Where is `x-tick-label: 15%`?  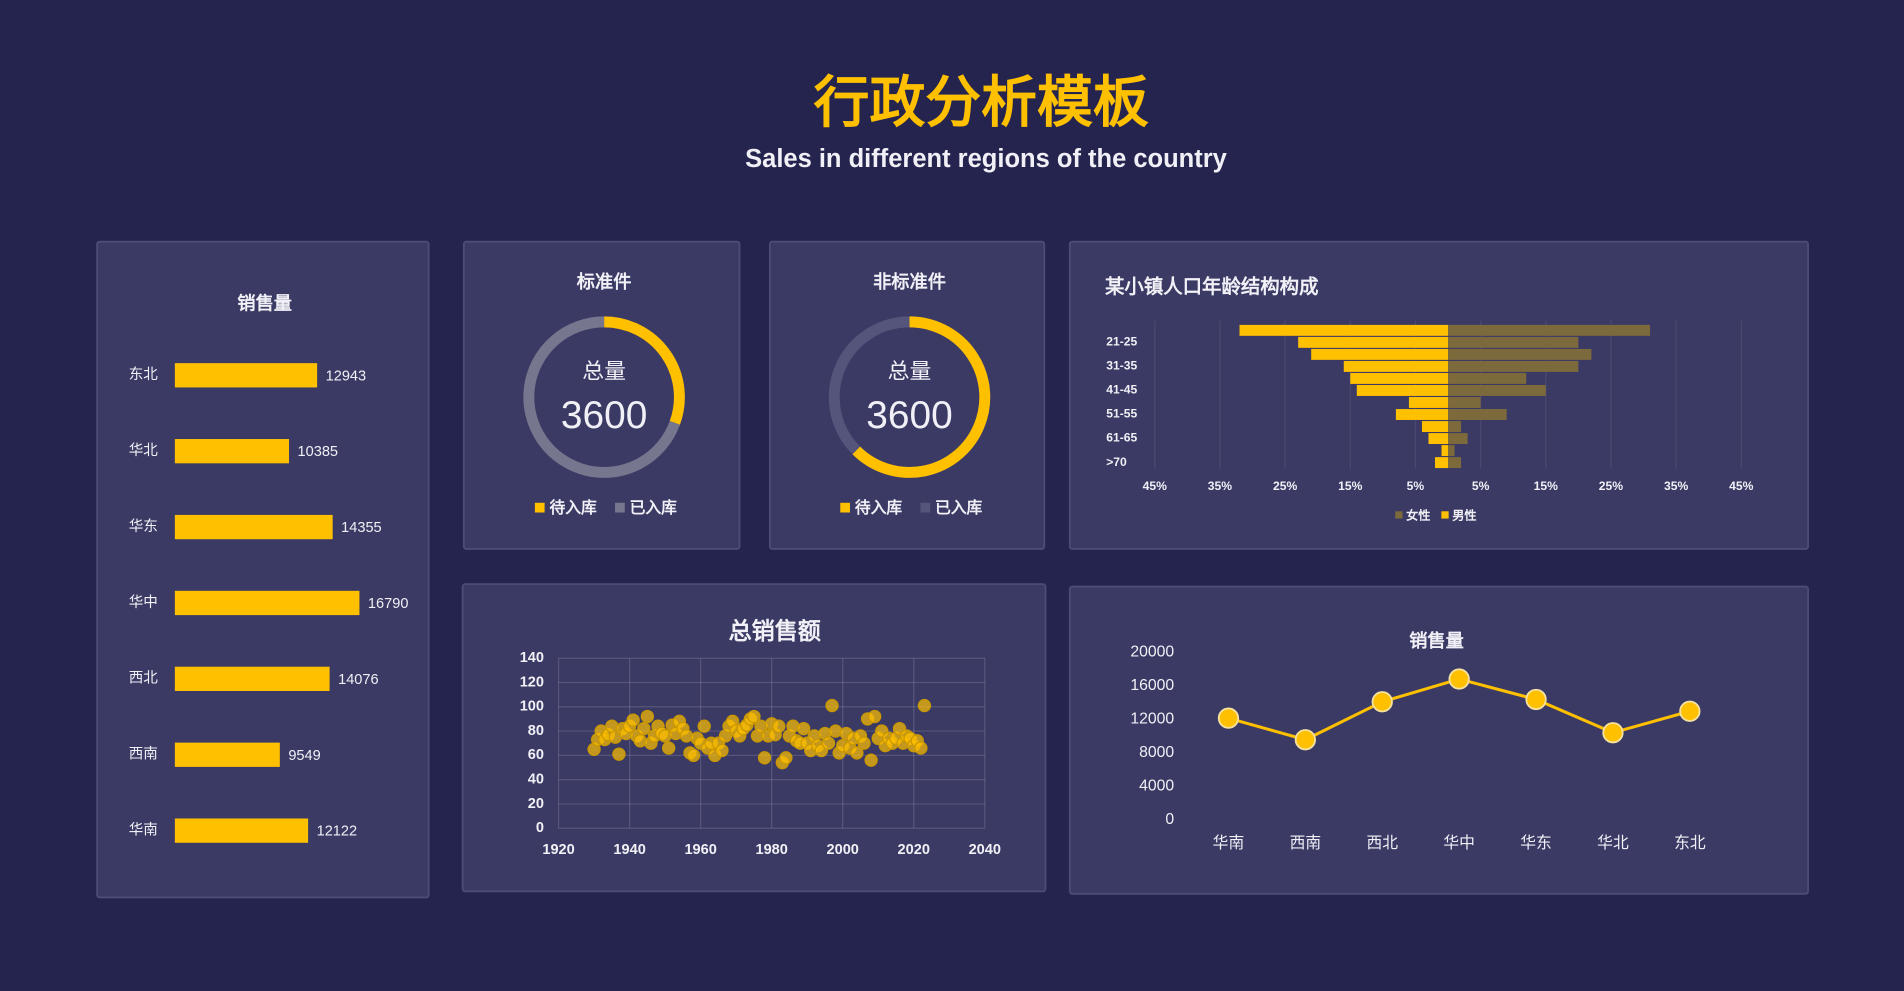
x-tick-label: 15% is located at coordinates (1546, 486).